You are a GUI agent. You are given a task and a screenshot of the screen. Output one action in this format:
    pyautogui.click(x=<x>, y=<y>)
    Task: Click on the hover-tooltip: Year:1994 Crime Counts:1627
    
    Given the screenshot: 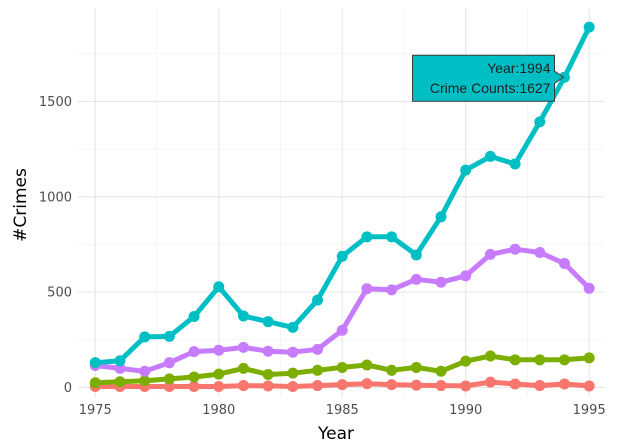 What is the action you would take?
    pyautogui.click(x=488, y=78)
    